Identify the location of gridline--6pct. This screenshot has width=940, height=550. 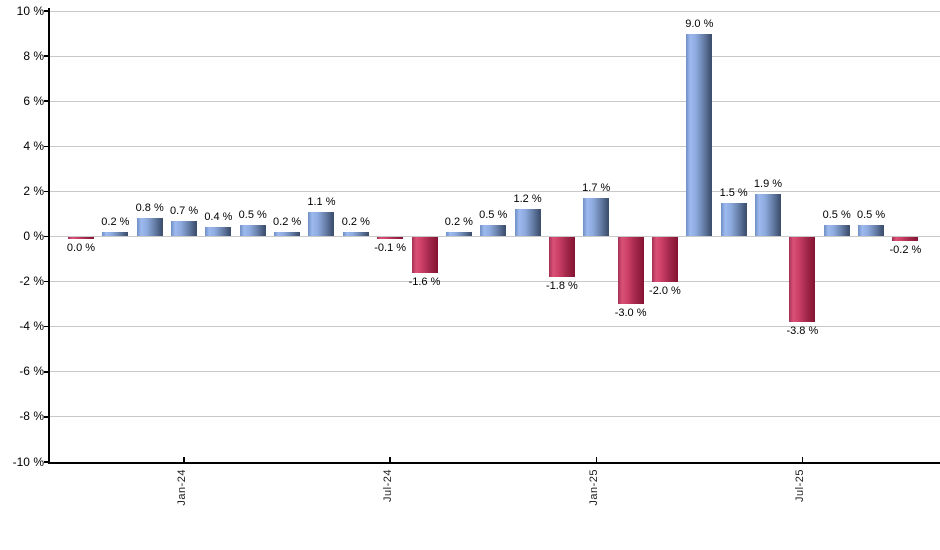
(494, 372).